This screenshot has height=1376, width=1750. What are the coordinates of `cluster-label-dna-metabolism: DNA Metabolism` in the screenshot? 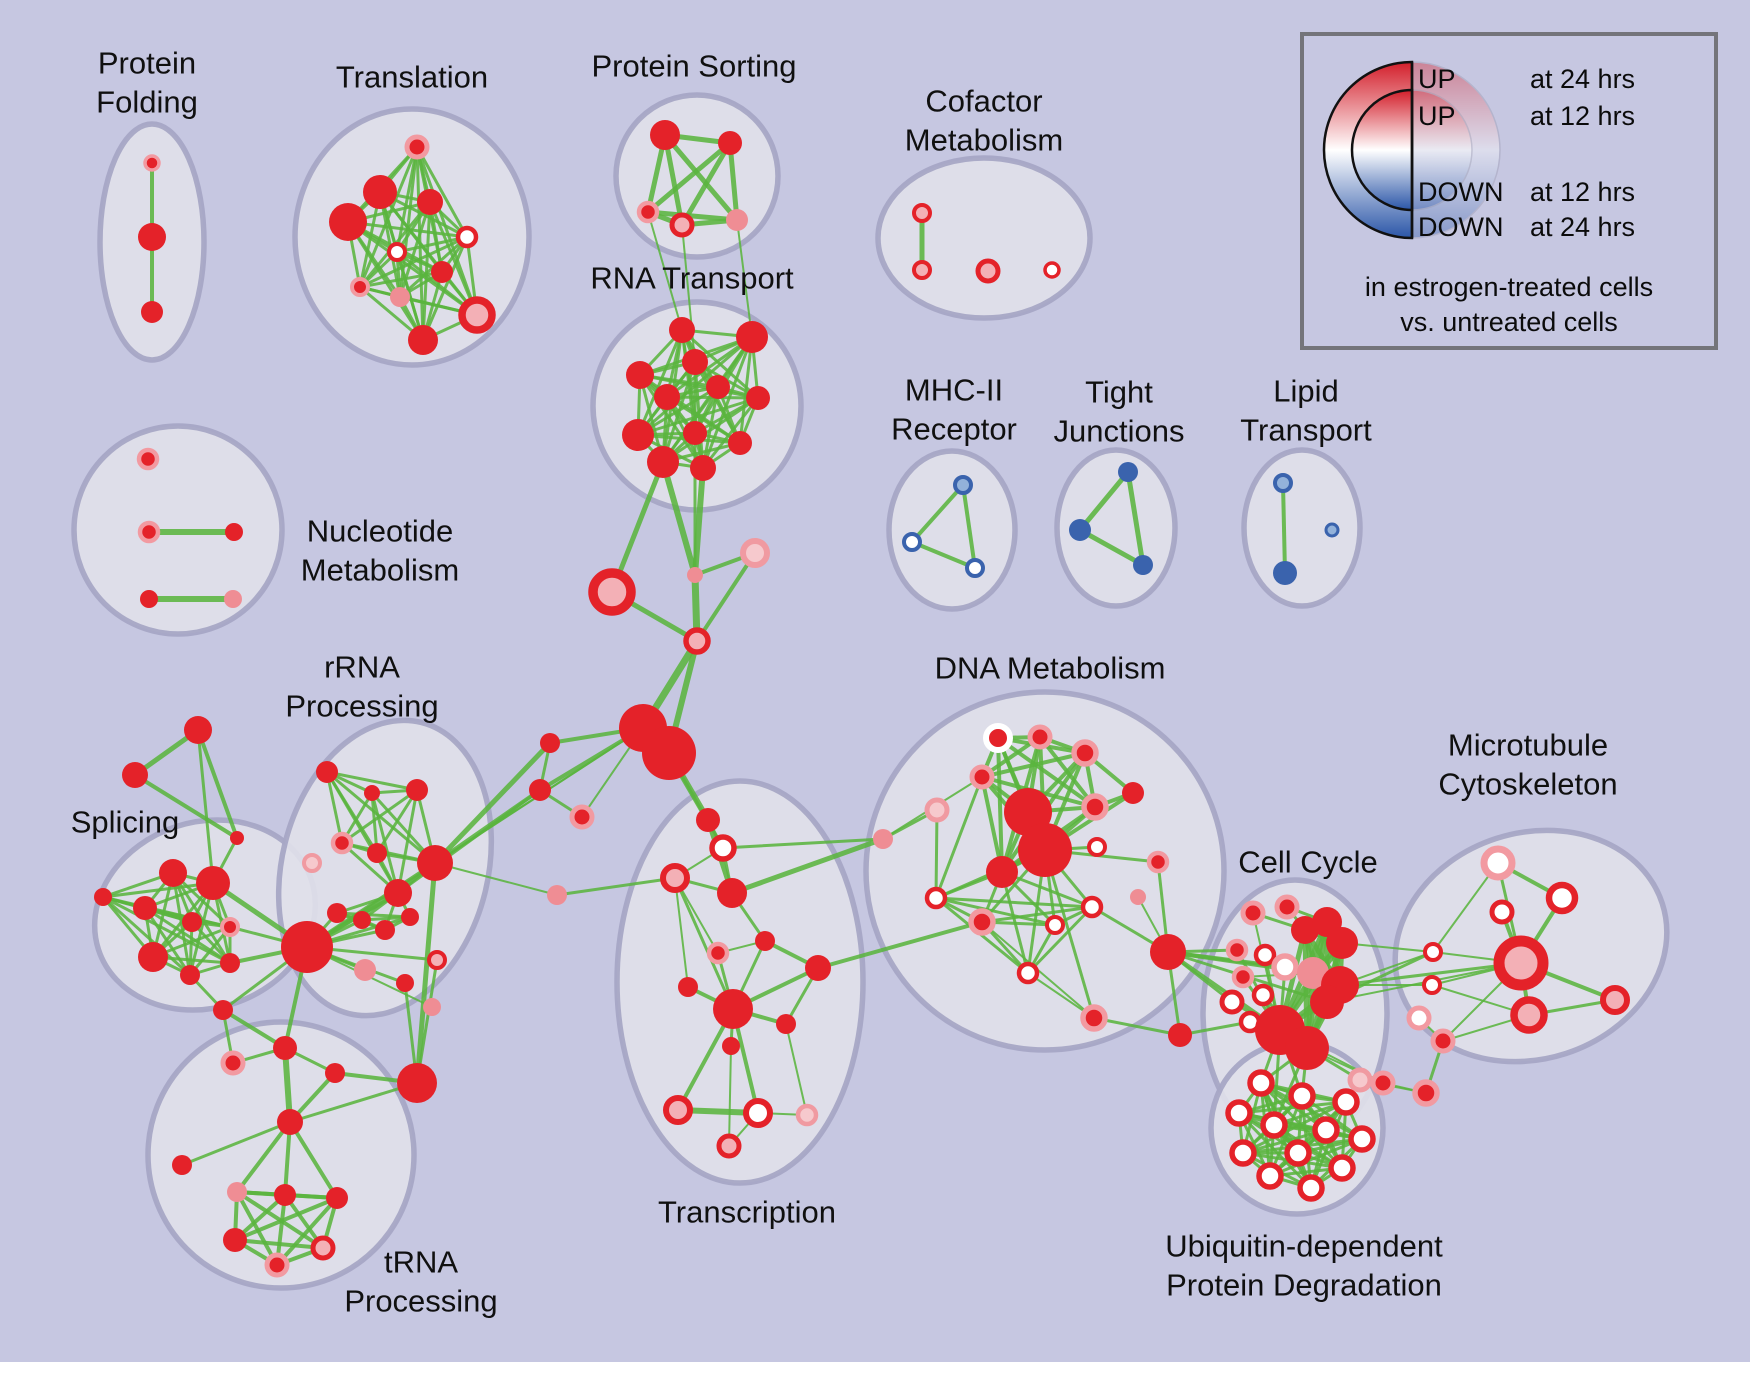 It's located at (1050, 668).